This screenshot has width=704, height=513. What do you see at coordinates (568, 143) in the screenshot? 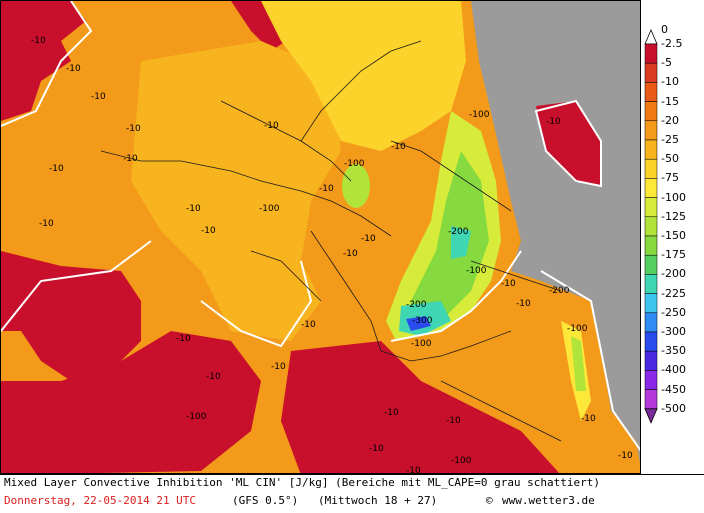
I see `cin-field-red-ne` at bounding box center [568, 143].